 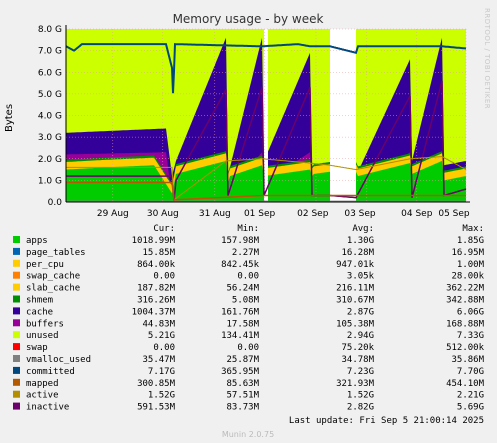 I want to click on legend-name: buffers, so click(x=45, y=324).